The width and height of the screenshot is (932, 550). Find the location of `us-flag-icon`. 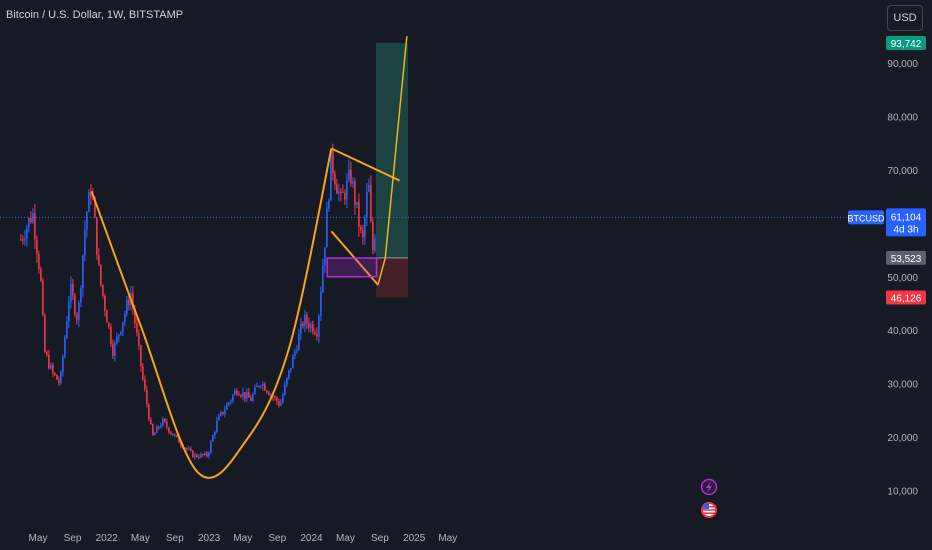

us-flag-icon is located at coordinates (709, 510).